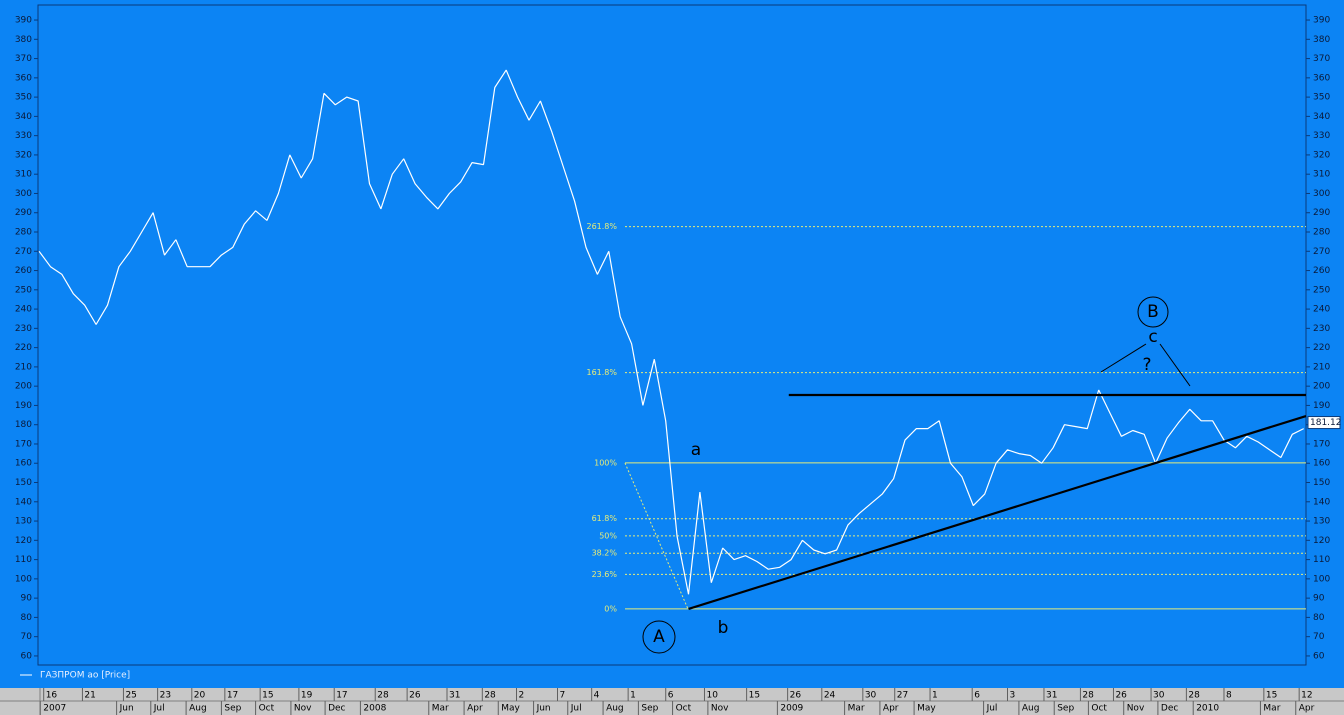 The image size is (1344, 715). I want to click on month-label: 2007, so click(54, 709).